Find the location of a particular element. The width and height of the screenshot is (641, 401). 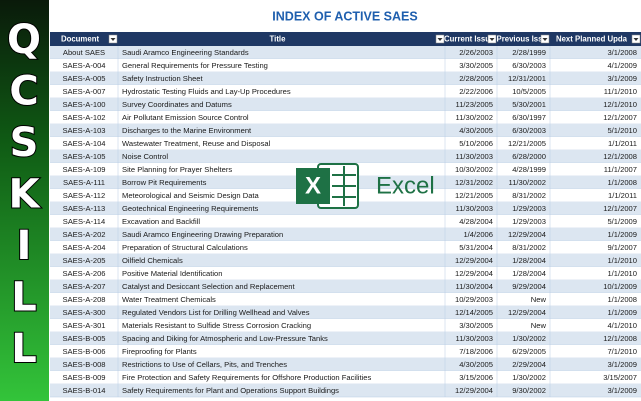

table-cell: SAES-A-105 is located at coordinates (83, 156).